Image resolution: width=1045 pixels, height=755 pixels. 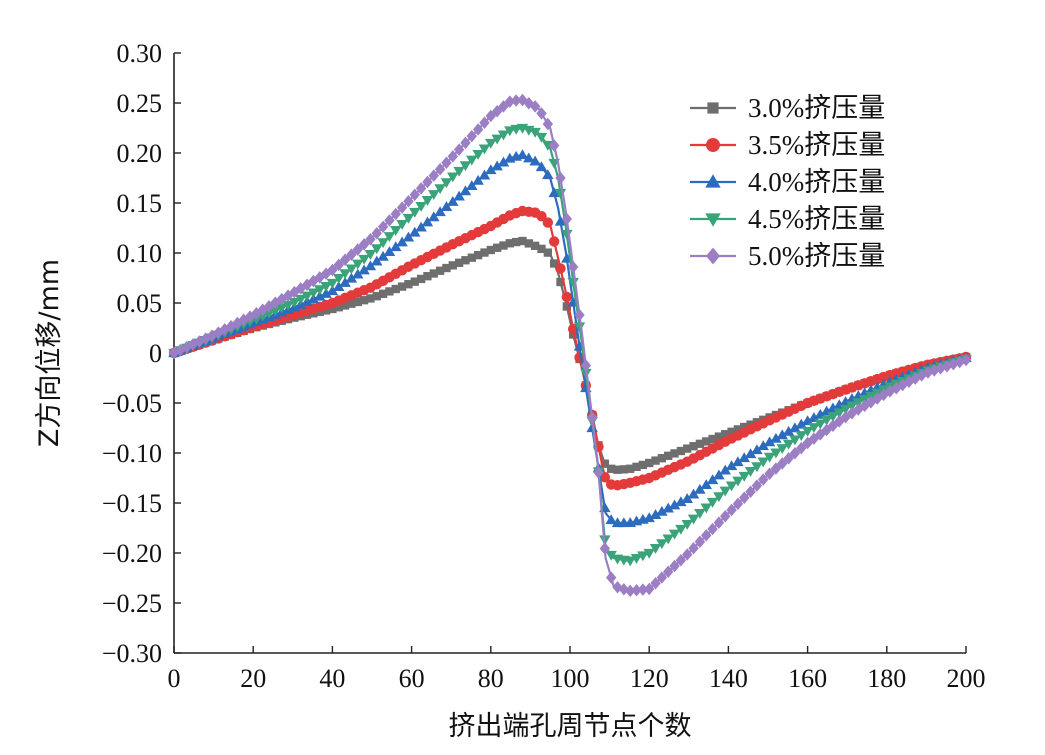 What do you see at coordinates (140, 53) in the screenshot?
I see `y-tick-label: 0.30` at bounding box center [140, 53].